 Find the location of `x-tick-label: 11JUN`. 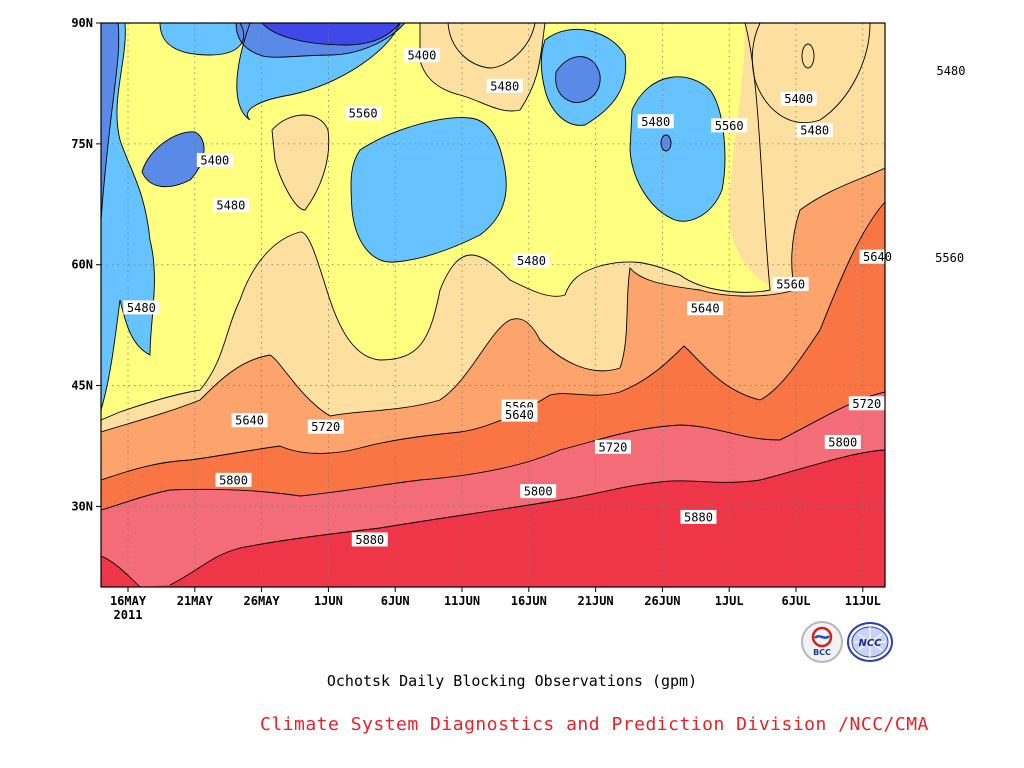

x-tick-label: 11JUN is located at coordinates (462, 601).